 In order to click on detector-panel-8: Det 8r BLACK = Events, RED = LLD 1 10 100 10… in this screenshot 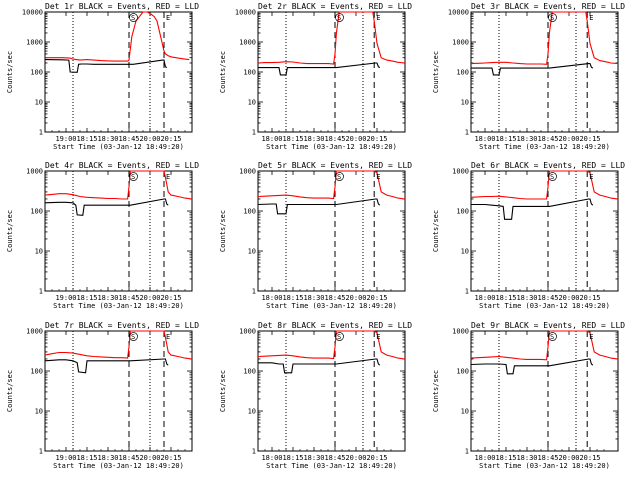, I will do `click(315, 395)`.